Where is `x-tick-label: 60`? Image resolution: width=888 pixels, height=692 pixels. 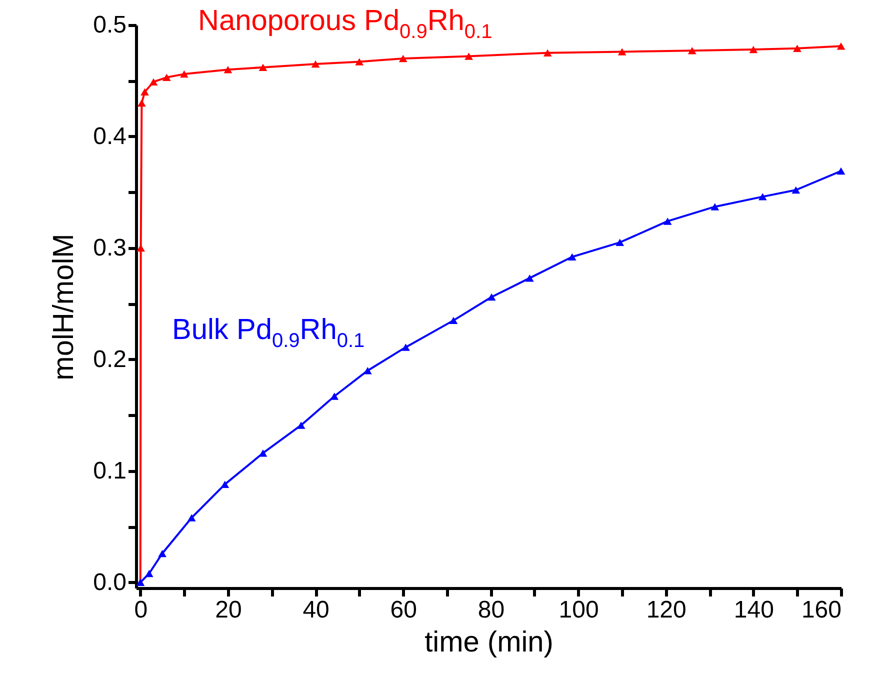
x-tick-label: 60 is located at coordinates (403, 610).